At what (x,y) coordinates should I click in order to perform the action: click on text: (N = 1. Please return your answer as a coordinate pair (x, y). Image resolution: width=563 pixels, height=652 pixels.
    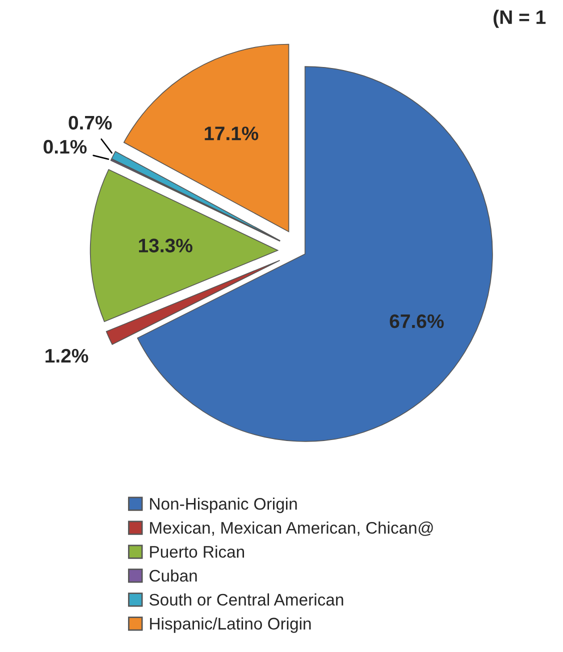
    Looking at the image, I should click on (520, 19).